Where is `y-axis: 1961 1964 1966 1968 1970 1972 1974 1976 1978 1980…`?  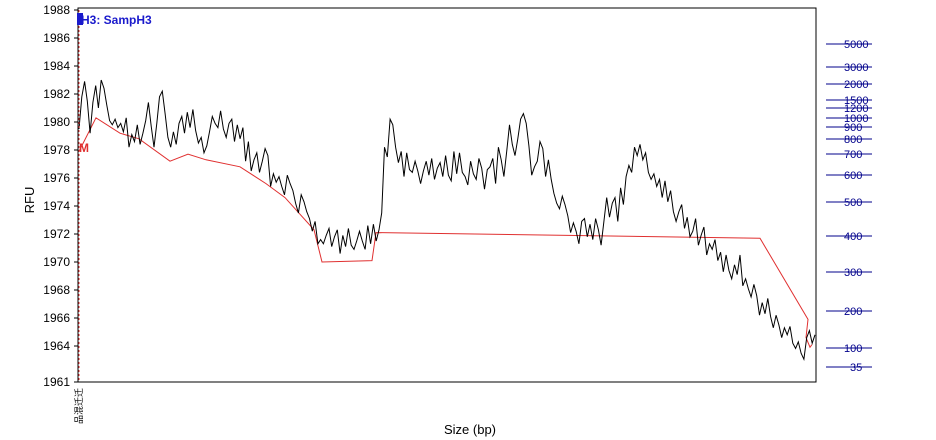 y-axis: 1961 1964 1966 1968 1970 1972 1974 1976 1978 1980… is located at coordinates (60, 196).